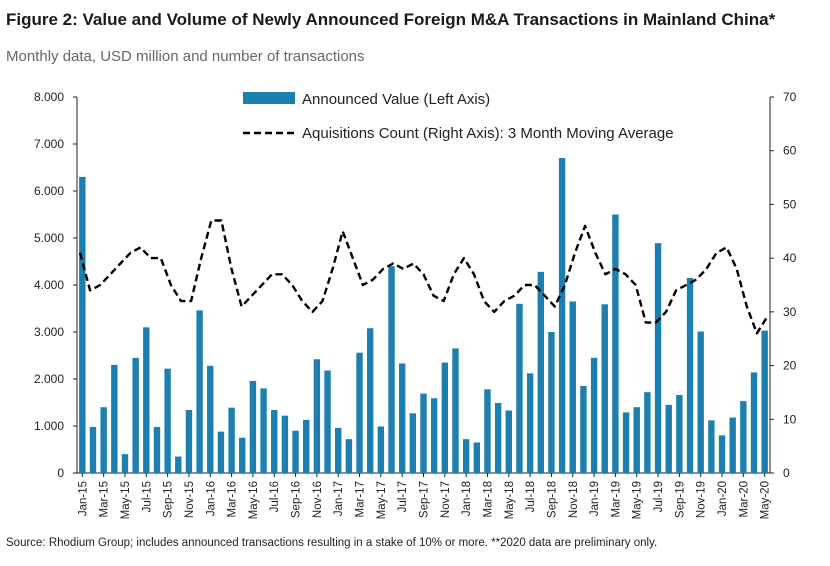 This screenshot has height=566, width=830. Describe the element at coordinates (790, 366) in the screenshot. I see `right-axis-tick-label: 20` at that location.